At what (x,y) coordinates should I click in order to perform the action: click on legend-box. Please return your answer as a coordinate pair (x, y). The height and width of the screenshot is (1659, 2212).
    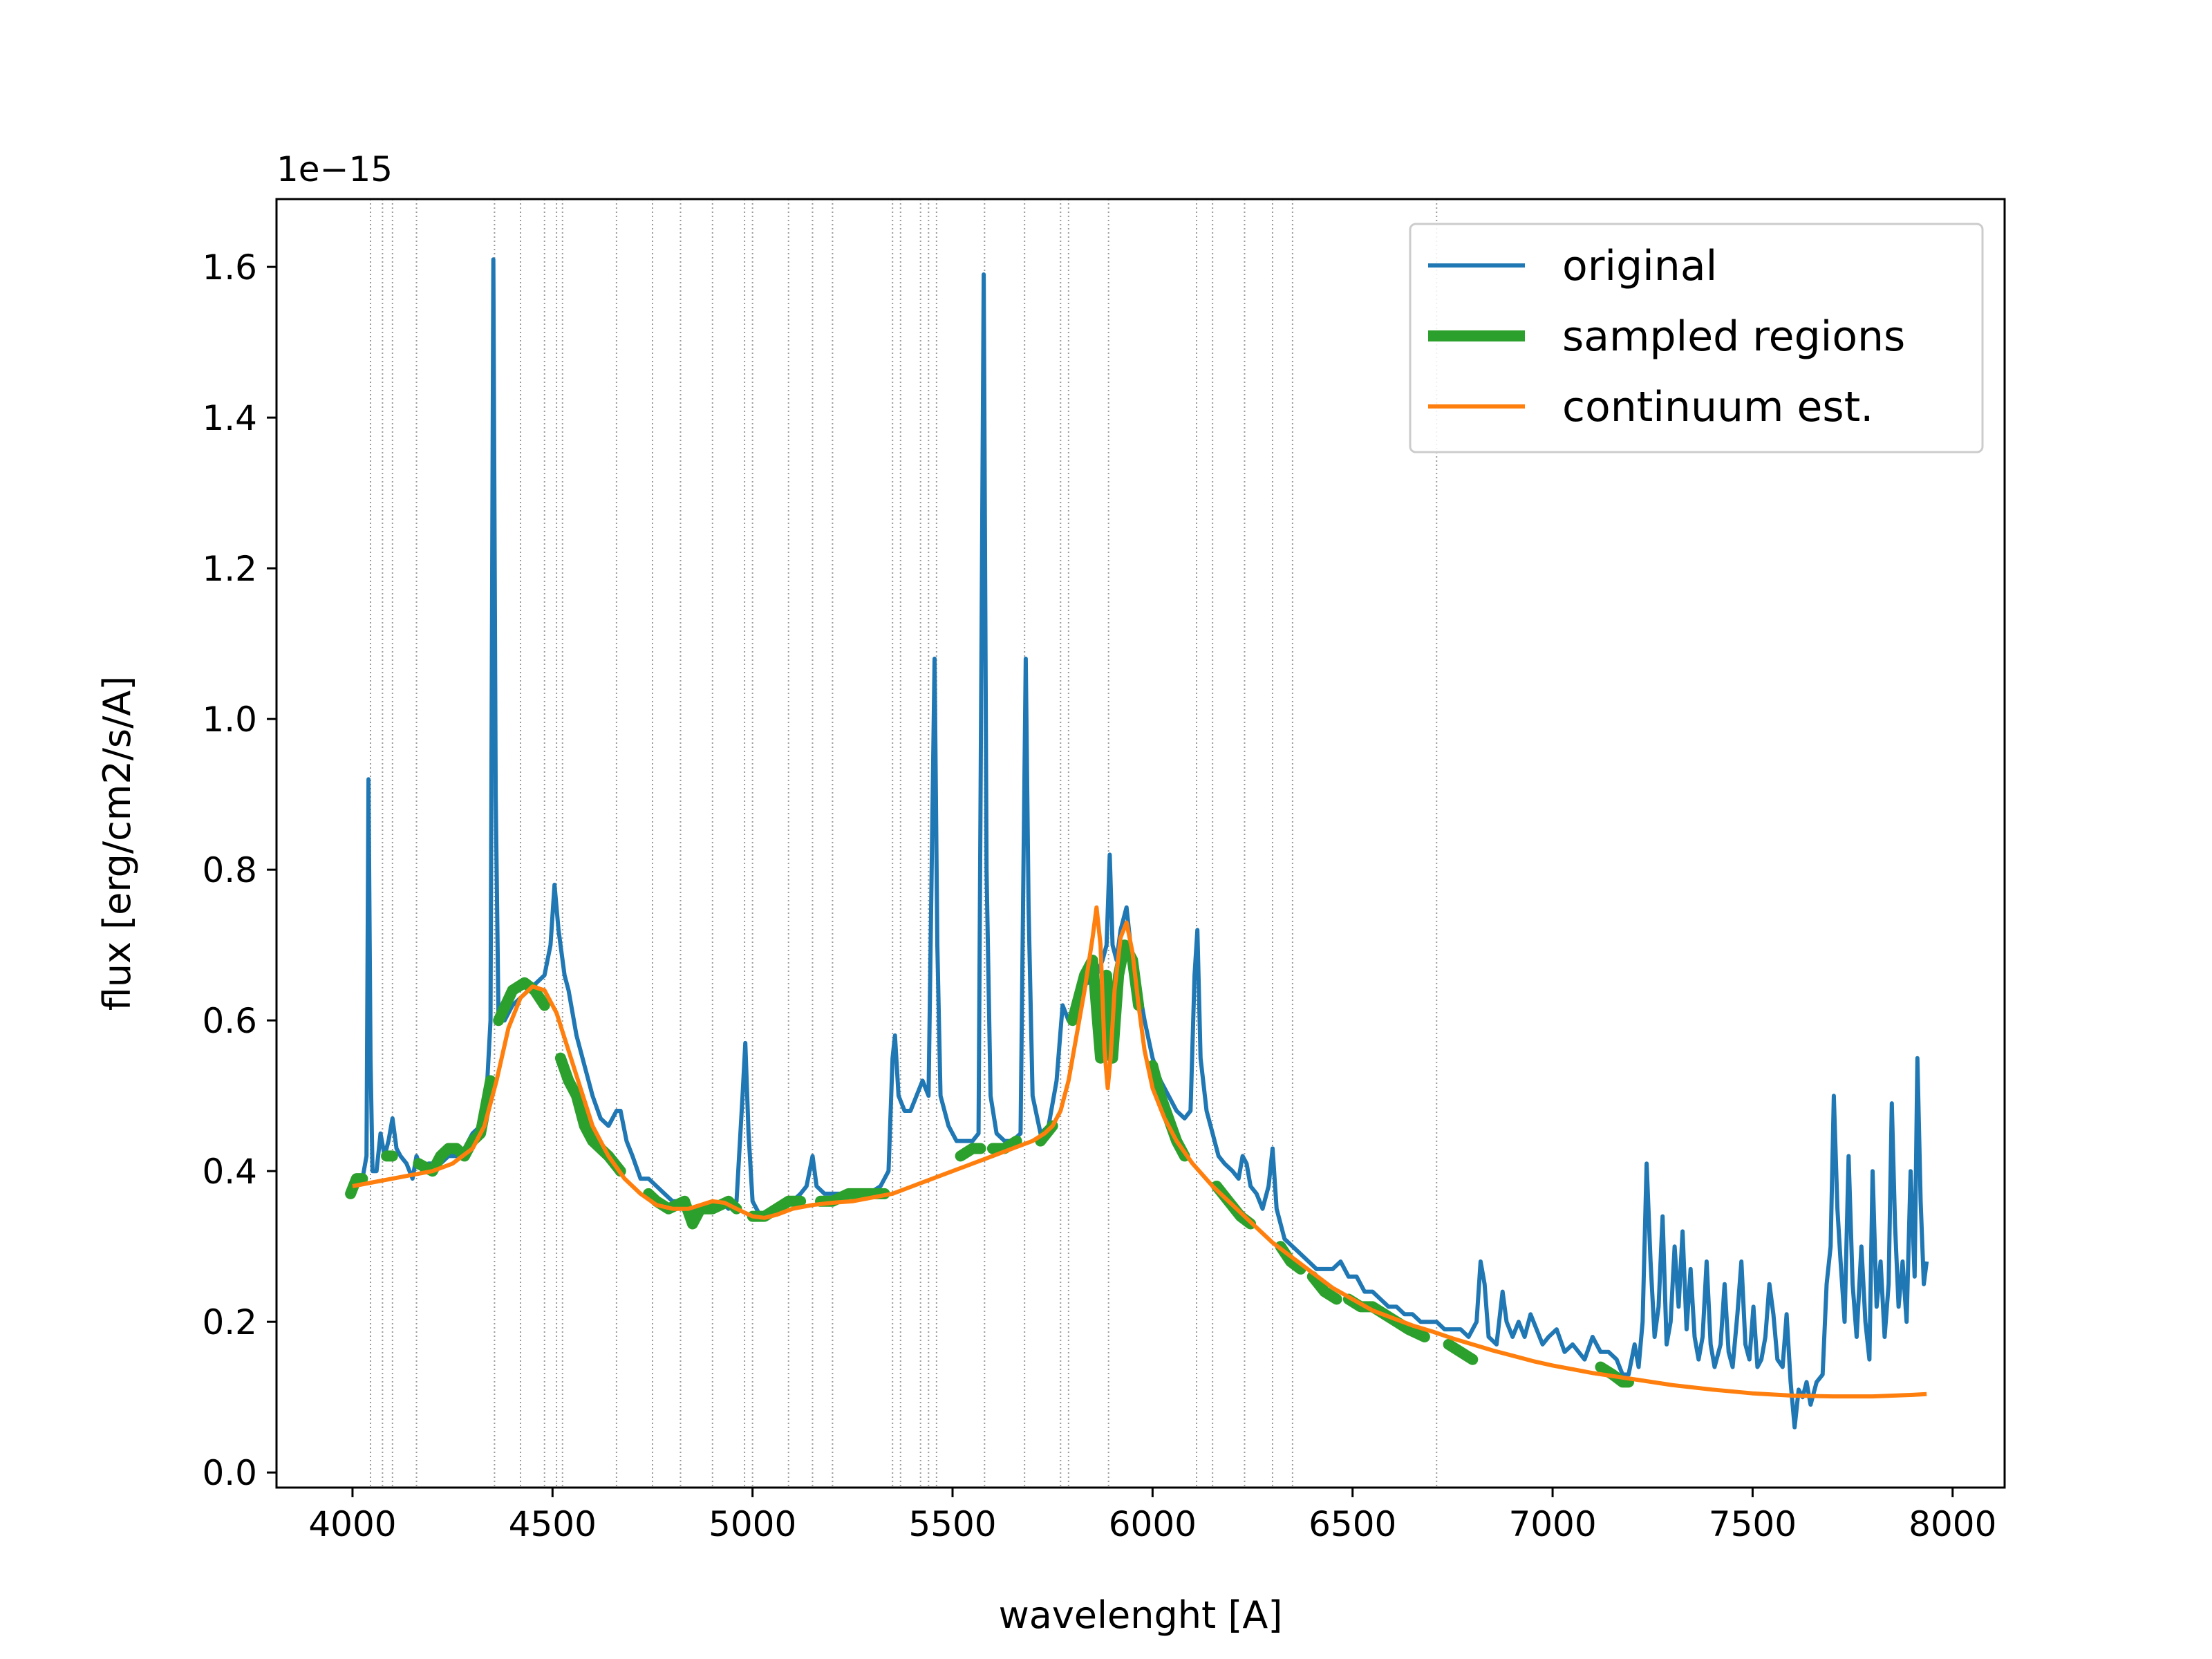
    Looking at the image, I should click on (1696, 338).